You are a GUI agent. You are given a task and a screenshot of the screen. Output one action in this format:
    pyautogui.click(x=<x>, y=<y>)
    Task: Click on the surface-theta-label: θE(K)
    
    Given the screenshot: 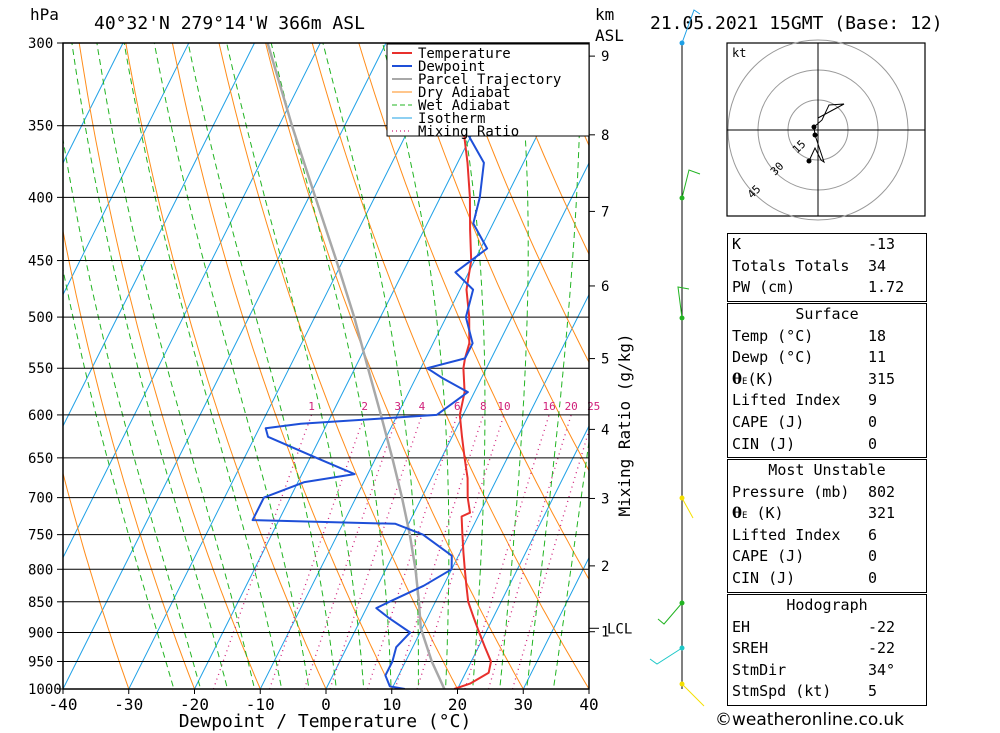 What is the action you would take?
    pyautogui.click(x=753, y=378)
    